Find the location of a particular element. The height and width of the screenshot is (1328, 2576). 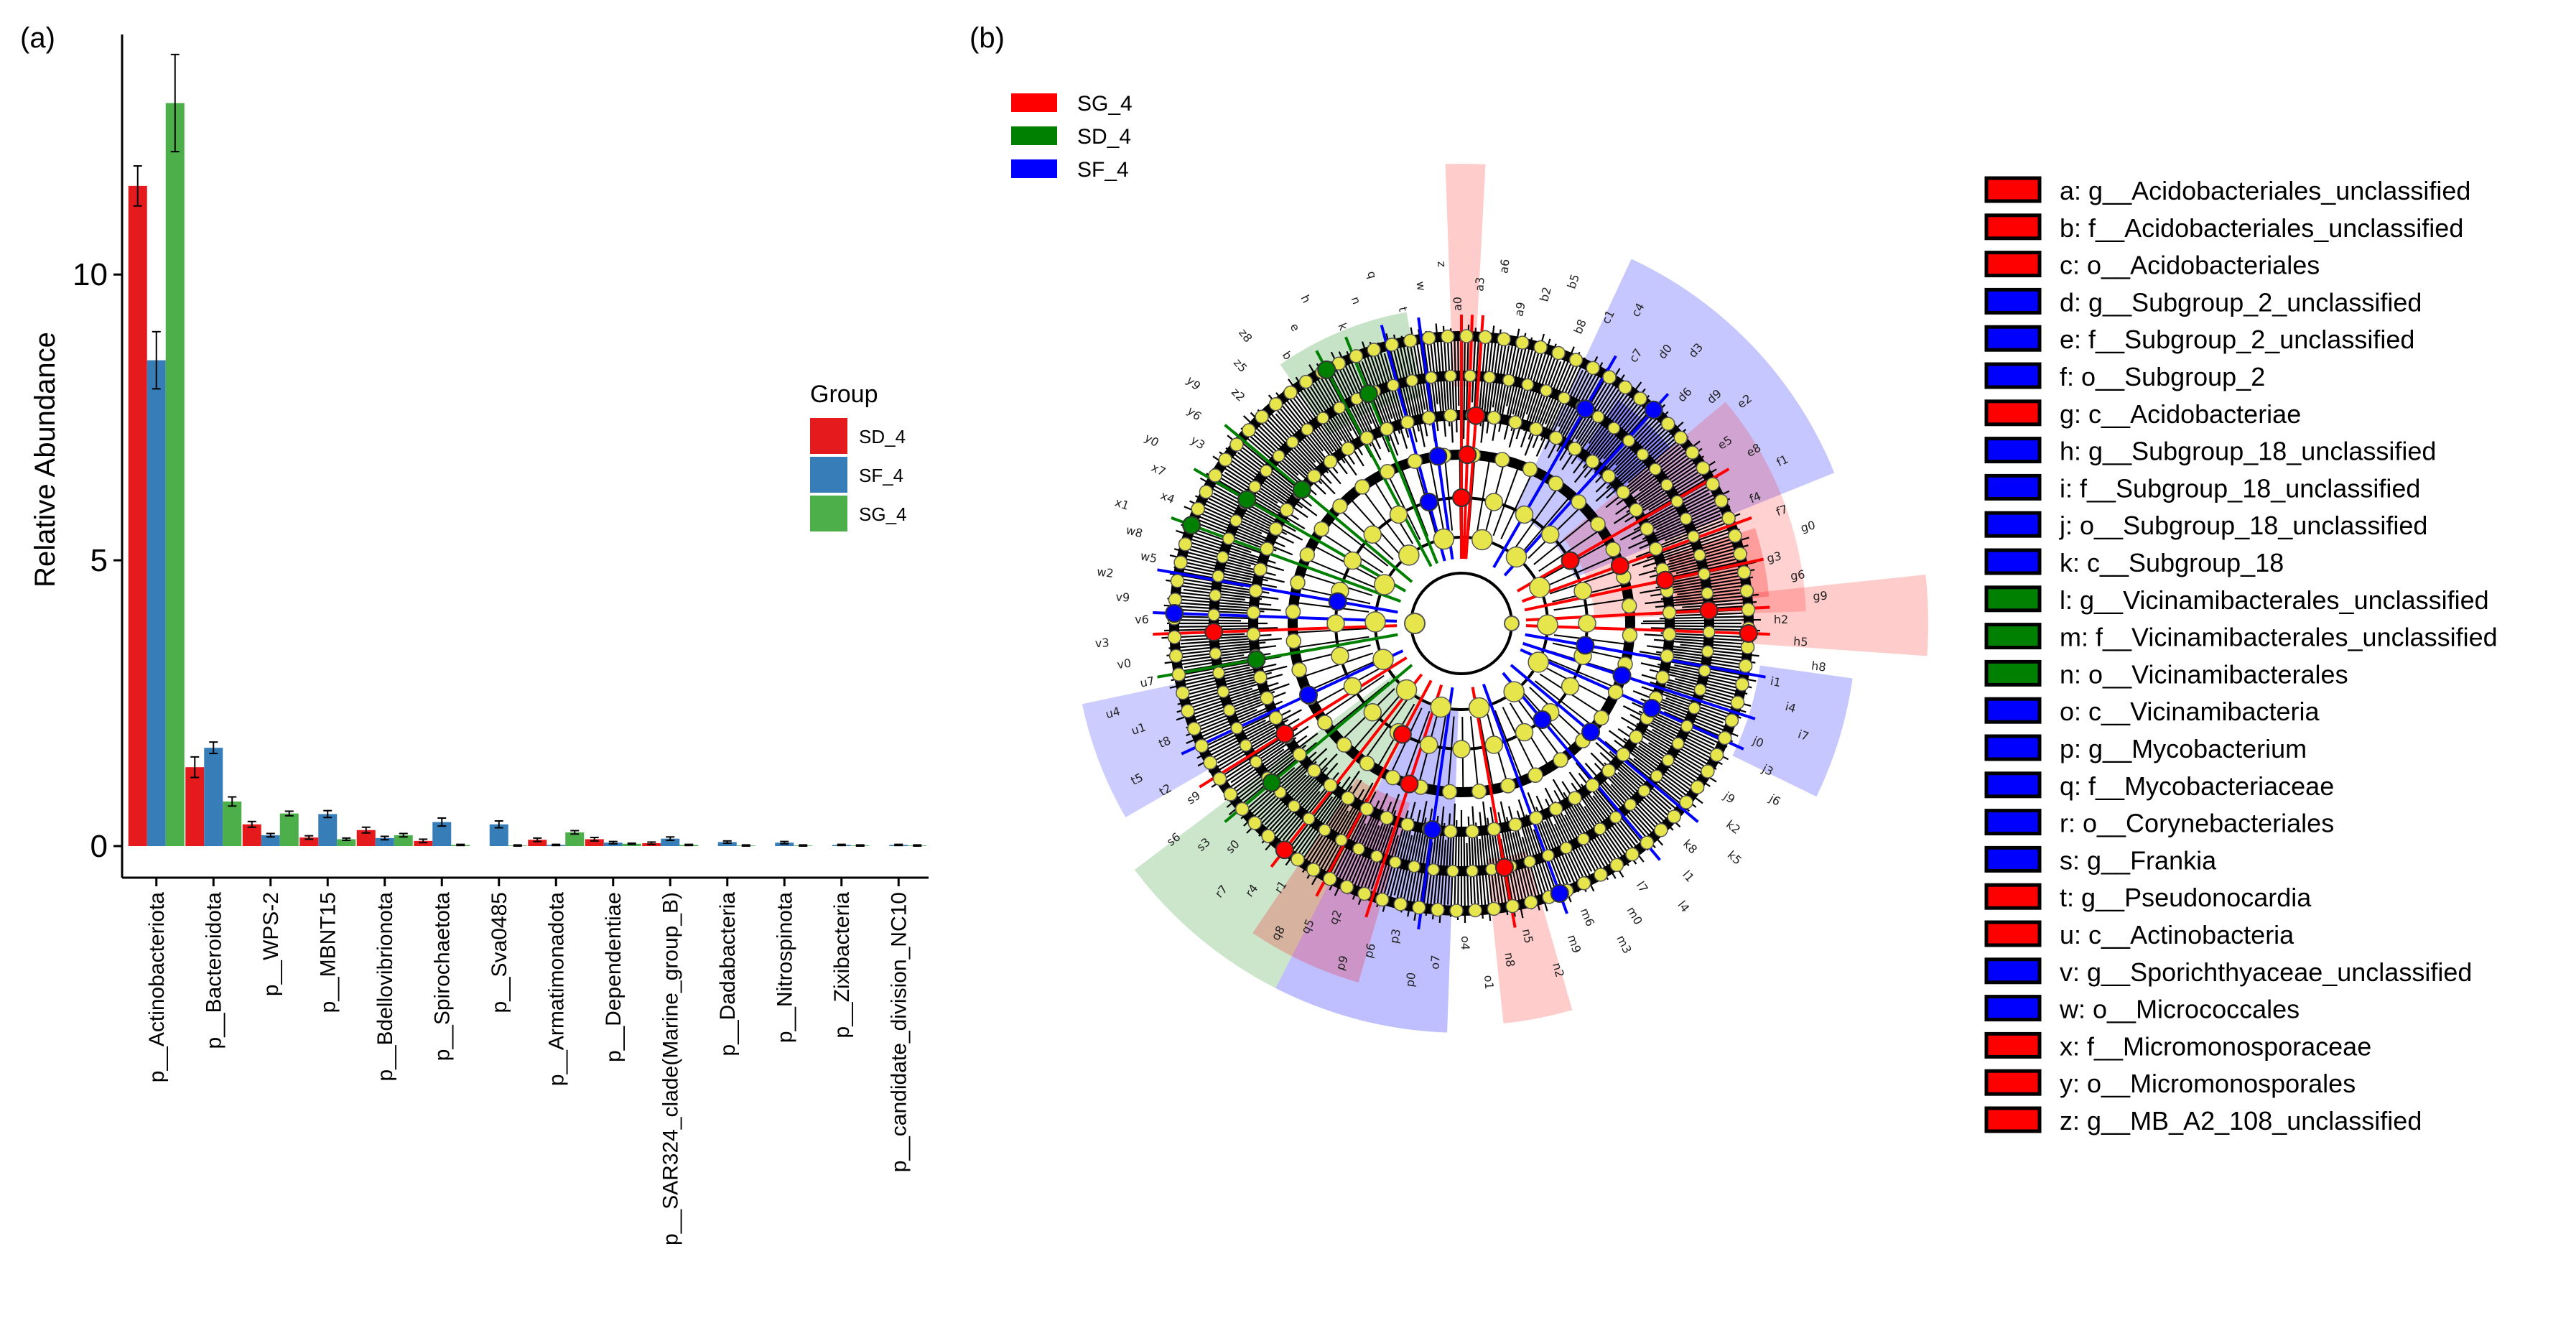

x-tick-label: p__MBNT15 is located at coordinates (328, 952).